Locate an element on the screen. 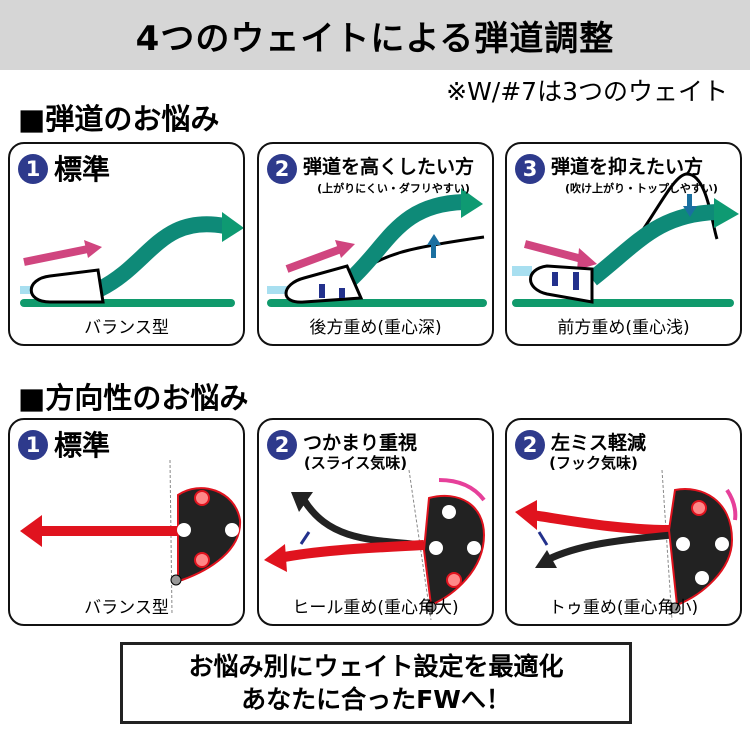 Image resolution: width=750 pixels, height=750 pixels. trajectory-standard-illustration is located at coordinates (131, 259).